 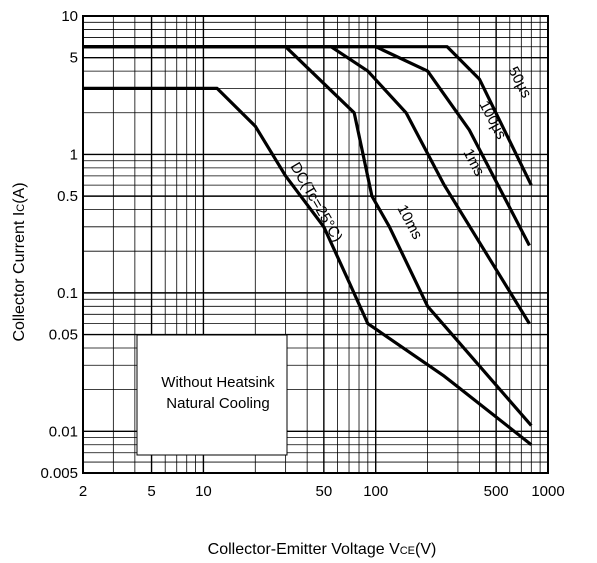 I want to click on y-axis-title-sub: C, so click(x=21, y=208).